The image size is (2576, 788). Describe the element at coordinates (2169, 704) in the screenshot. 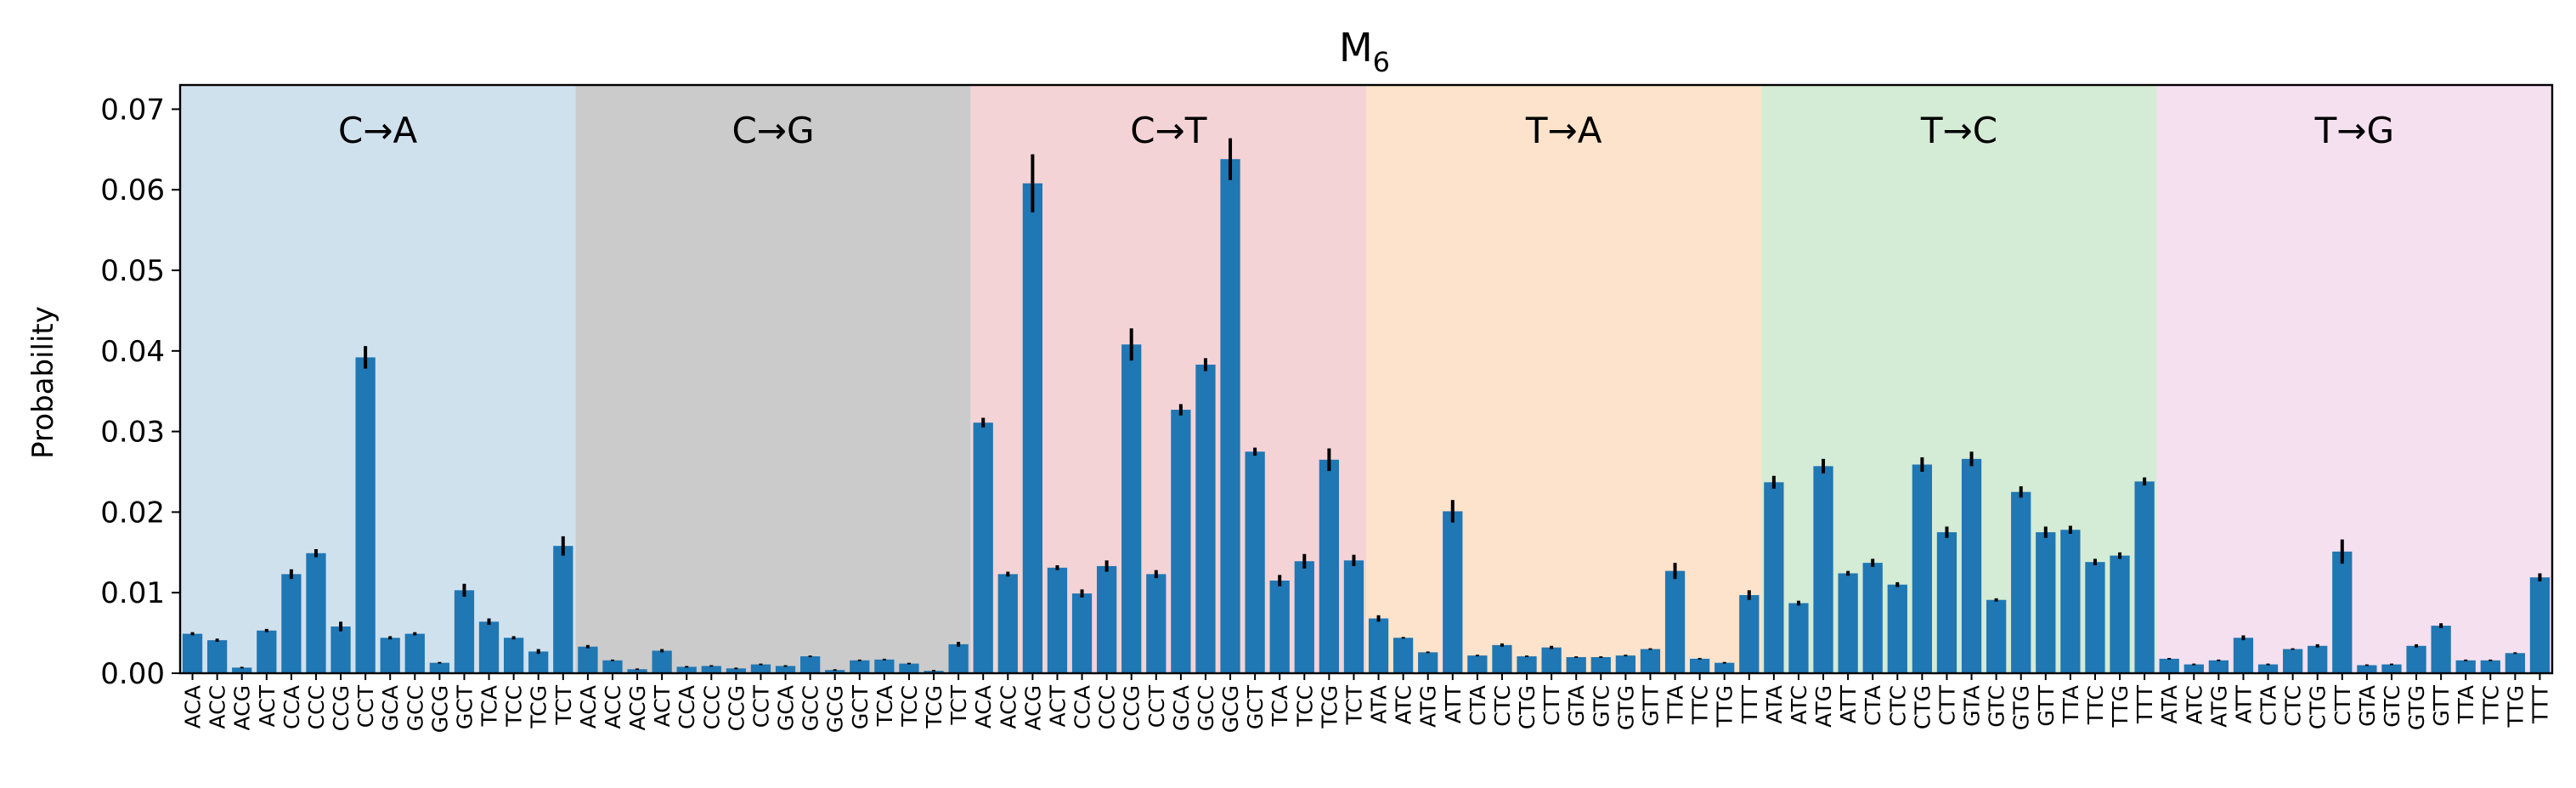

I see `x-tick-label: ATA` at that location.